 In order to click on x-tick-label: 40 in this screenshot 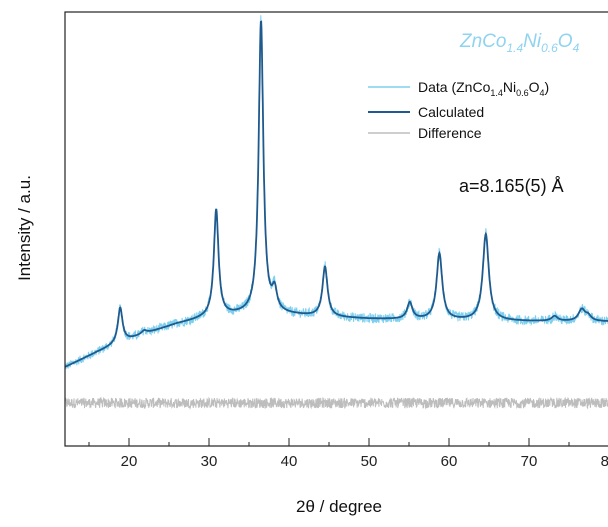, I will do `click(289, 461)`.